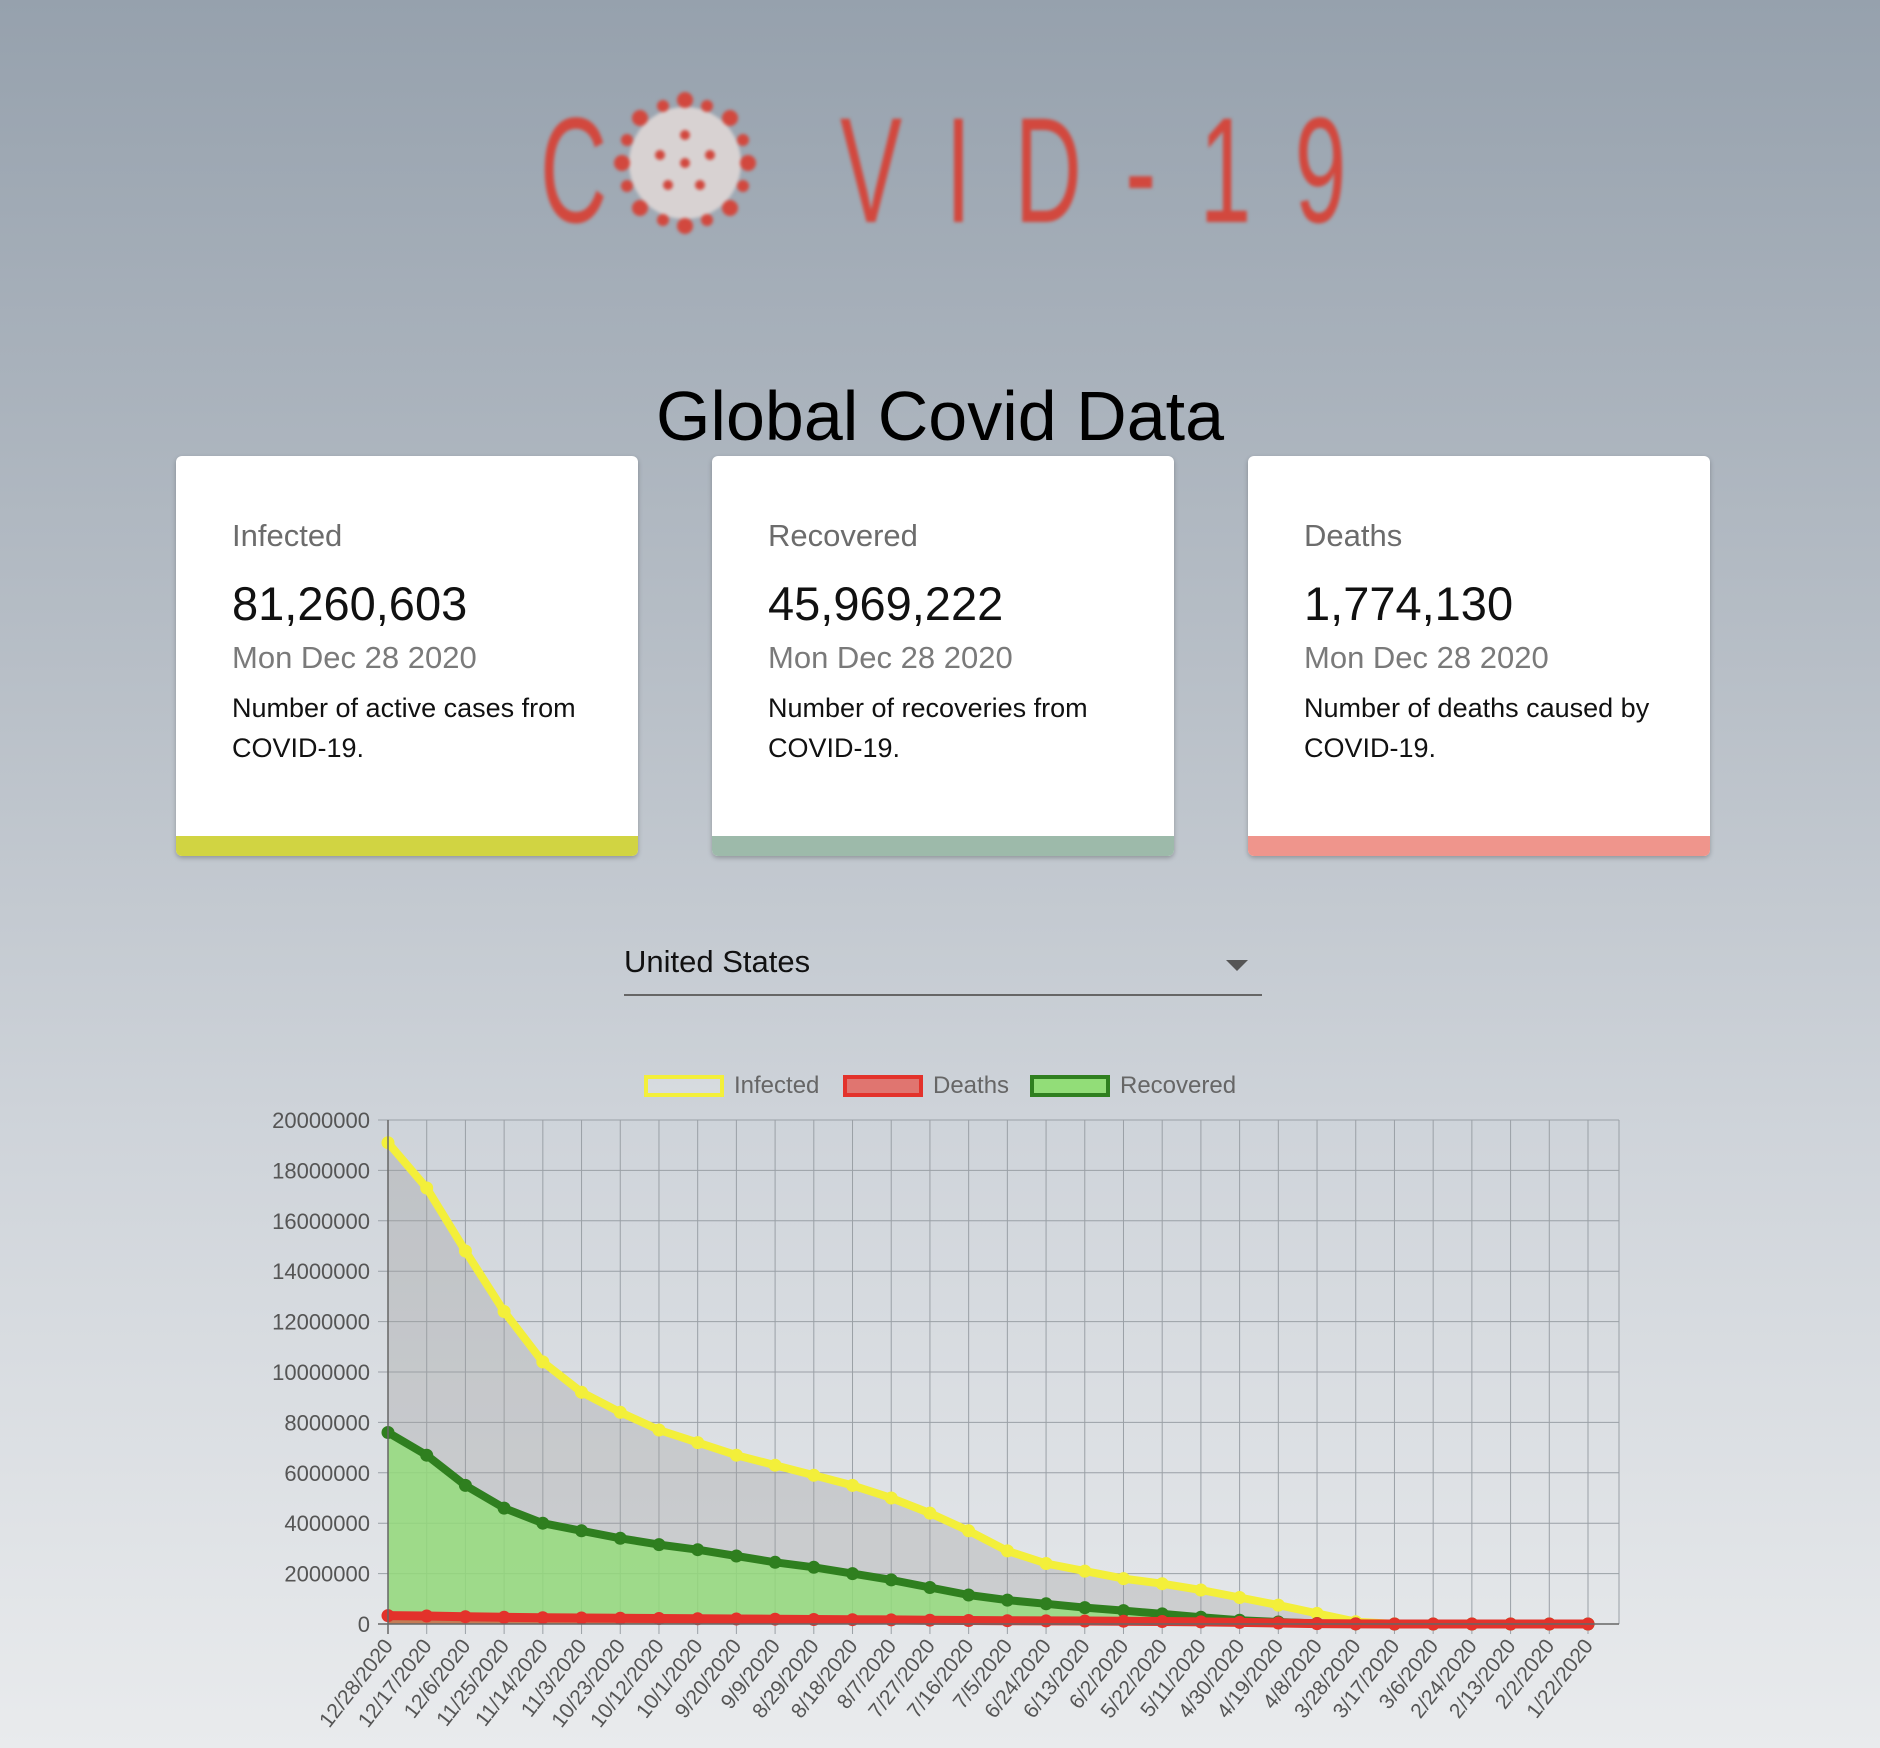 The width and height of the screenshot is (1880, 1748). Describe the element at coordinates (1237, 965) in the screenshot. I see `dropdown-arrow-icon` at that location.